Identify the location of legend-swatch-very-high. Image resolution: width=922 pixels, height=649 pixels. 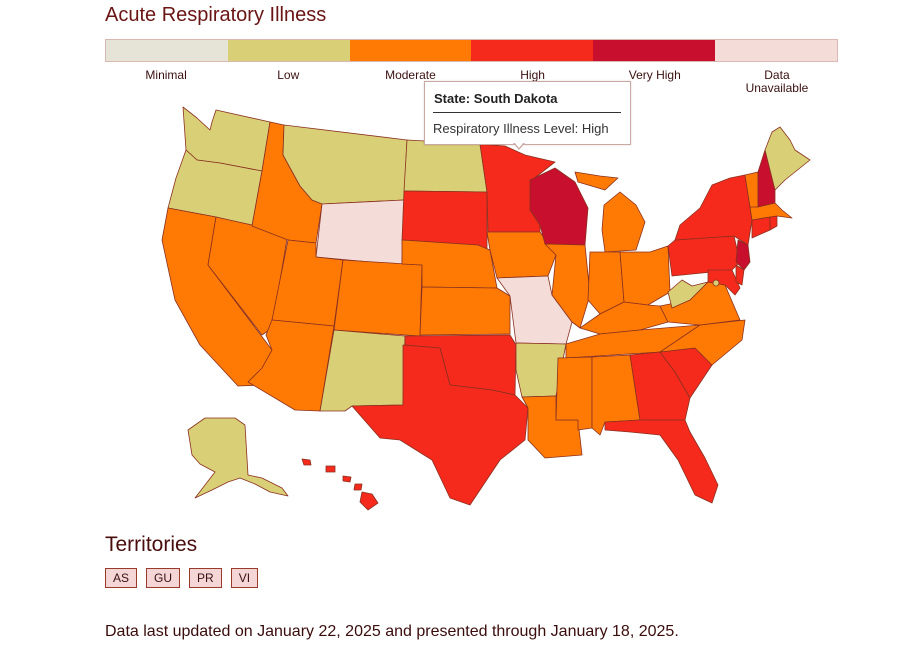
(654, 50).